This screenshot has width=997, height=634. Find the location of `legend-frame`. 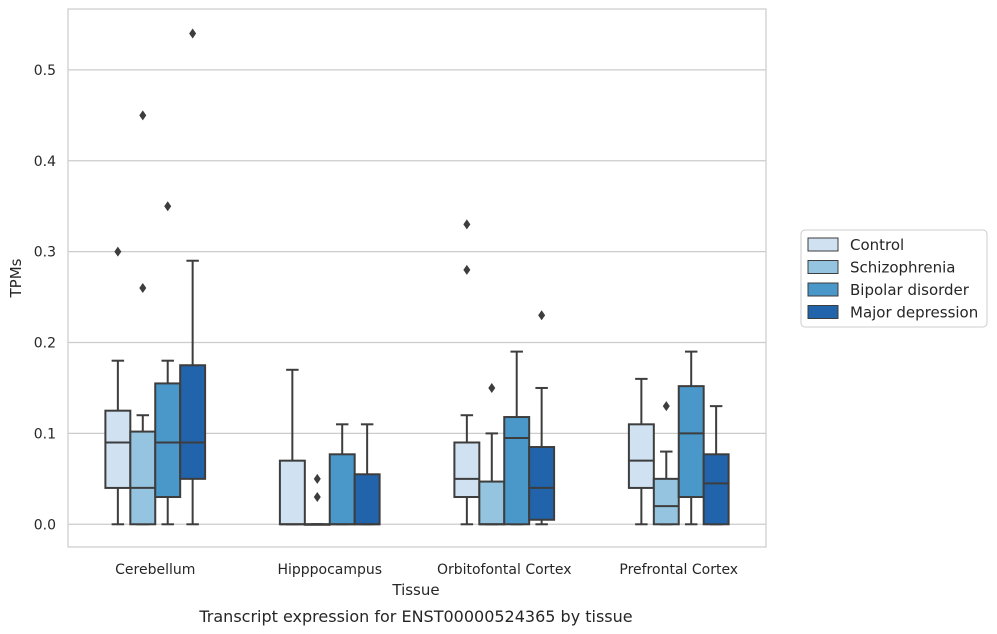

legend-frame is located at coordinates (894, 278).